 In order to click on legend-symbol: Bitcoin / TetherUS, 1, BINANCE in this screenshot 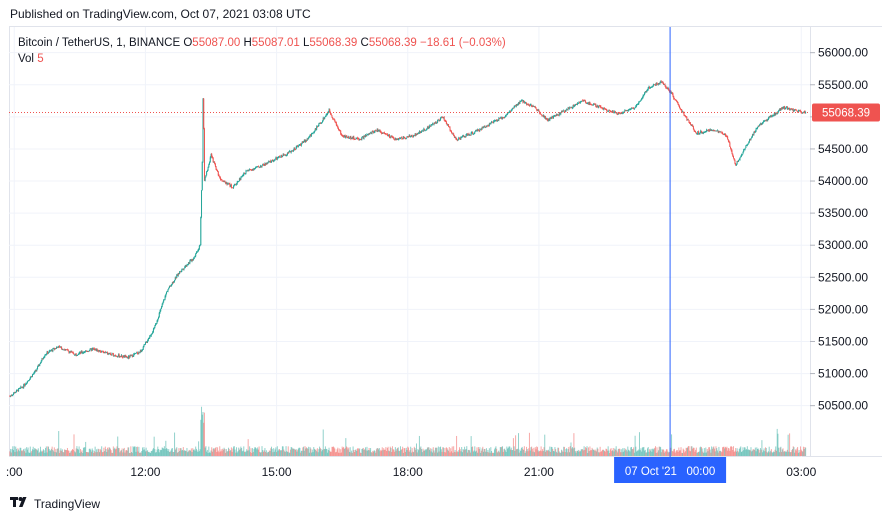, I will do `click(99, 43)`.